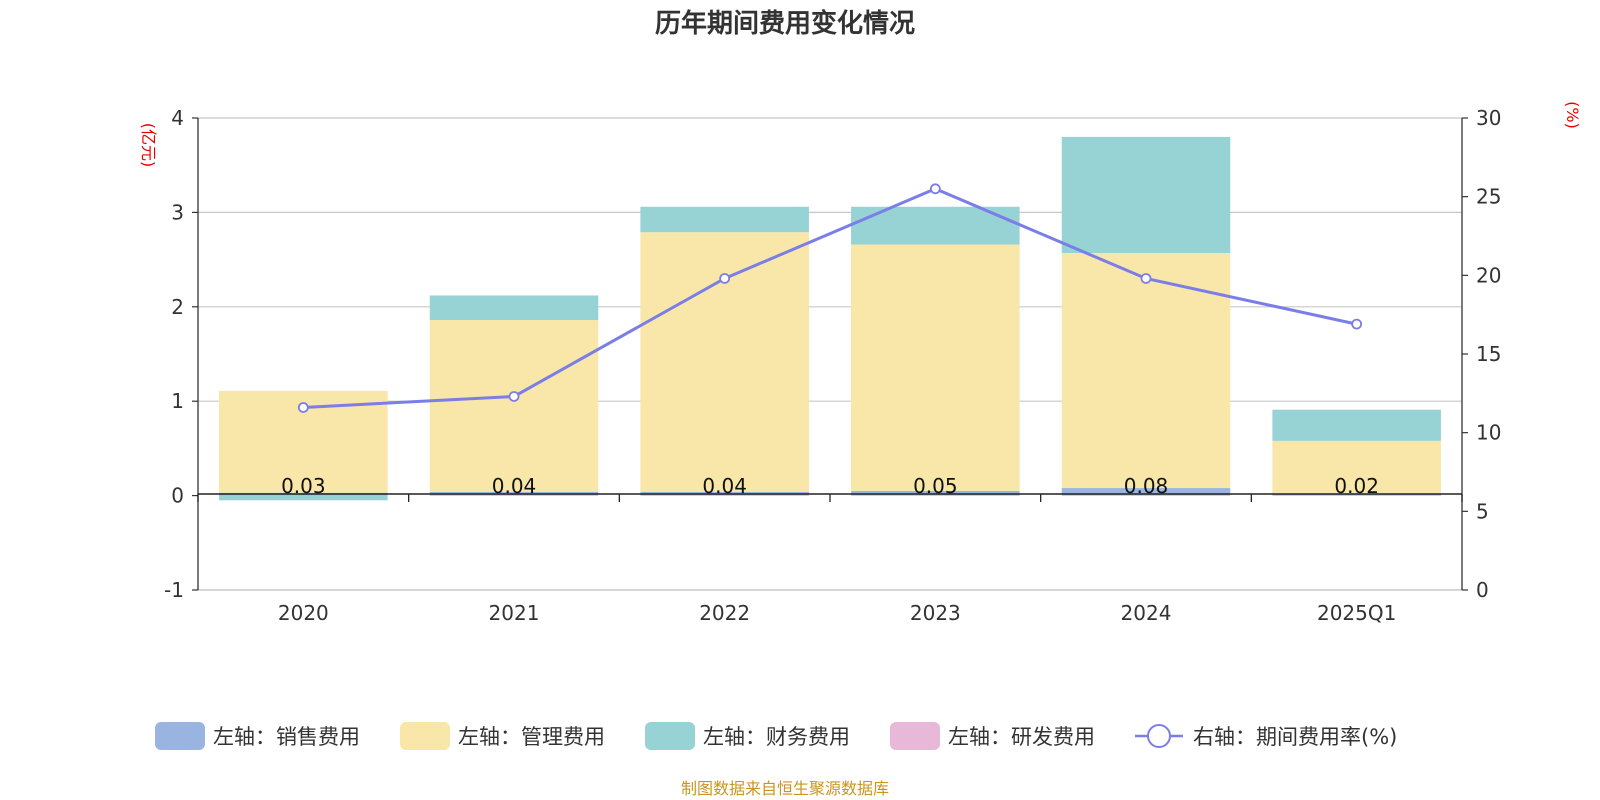 This screenshot has width=1600, height=800. I want to click on legend-label-2: 左轴：财务费用, so click(776, 737).